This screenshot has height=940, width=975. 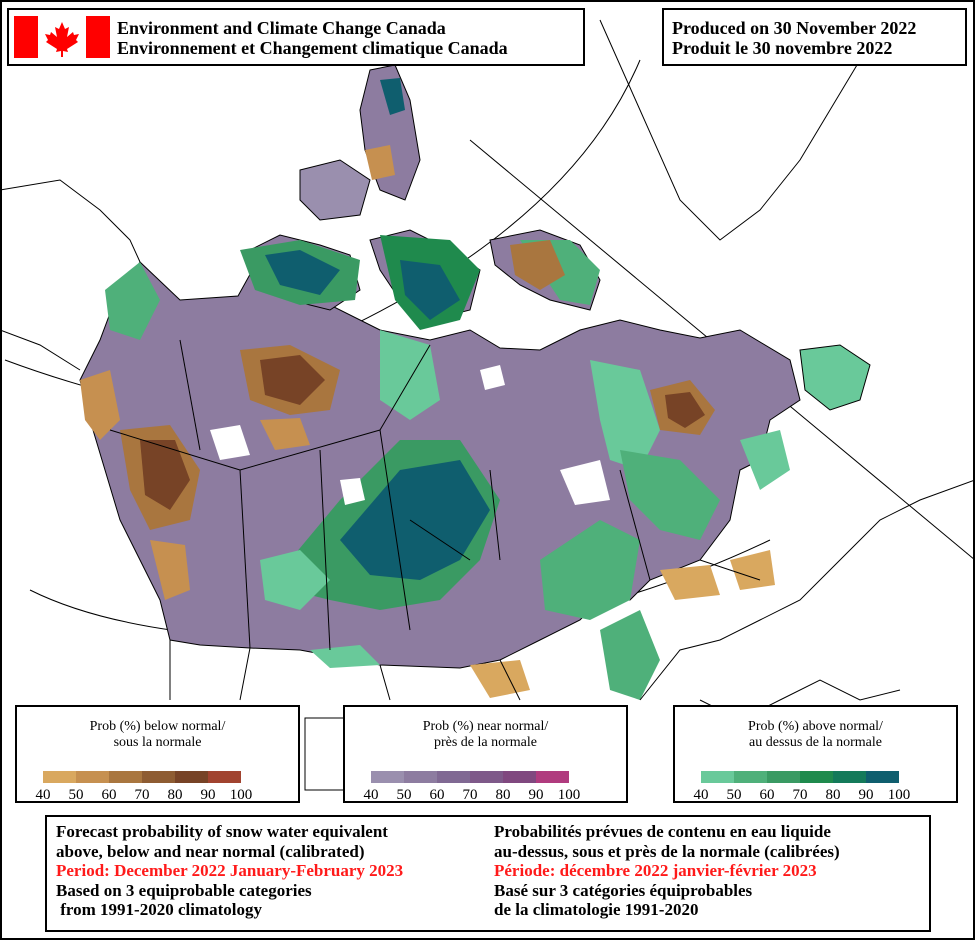 What do you see at coordinates (866, 795) in the screenshot?
I see `legend-above-tick-90: 90` at bounding box center [866, 795].